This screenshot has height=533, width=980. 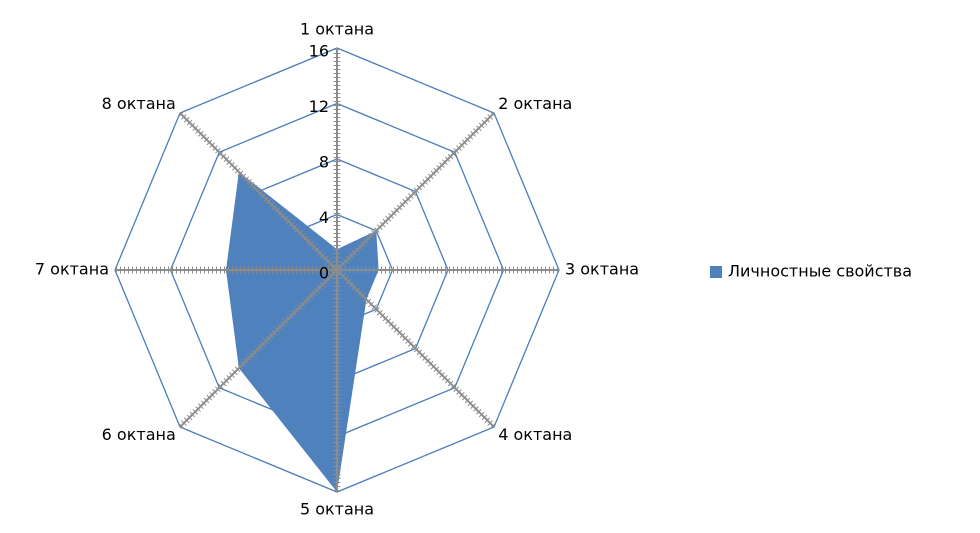 I want to click on y-tick-label: 8, so click(x=324, y=162).